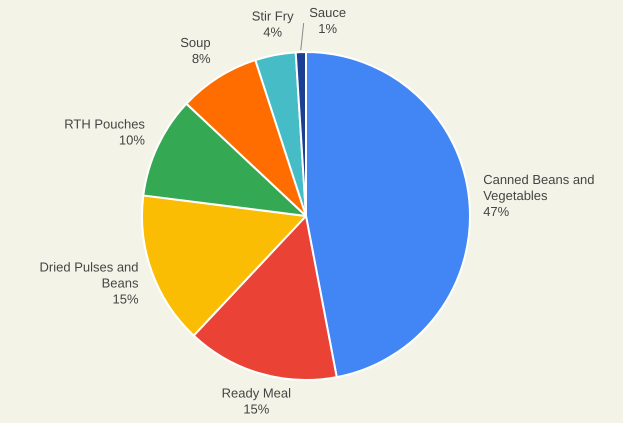  Describe the element at coordinates (273, 16) in the screenshot. I see `slice-label: Stir Fry` at that location.